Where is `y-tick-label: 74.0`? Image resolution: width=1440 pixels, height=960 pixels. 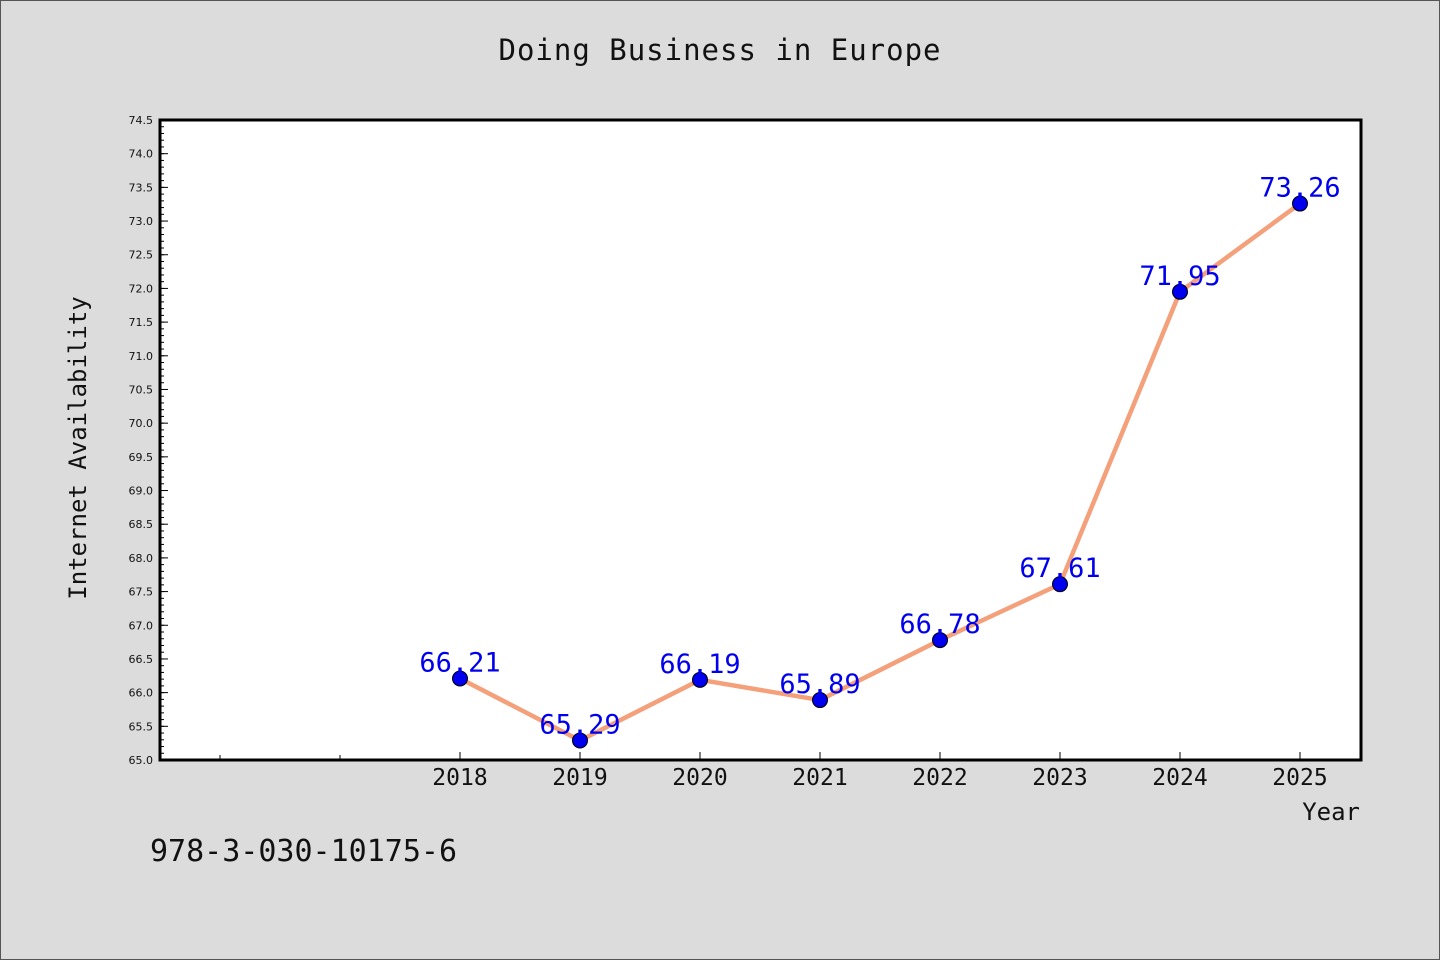
y-tick-label: 74.0 is located at coordinates (141, 154).